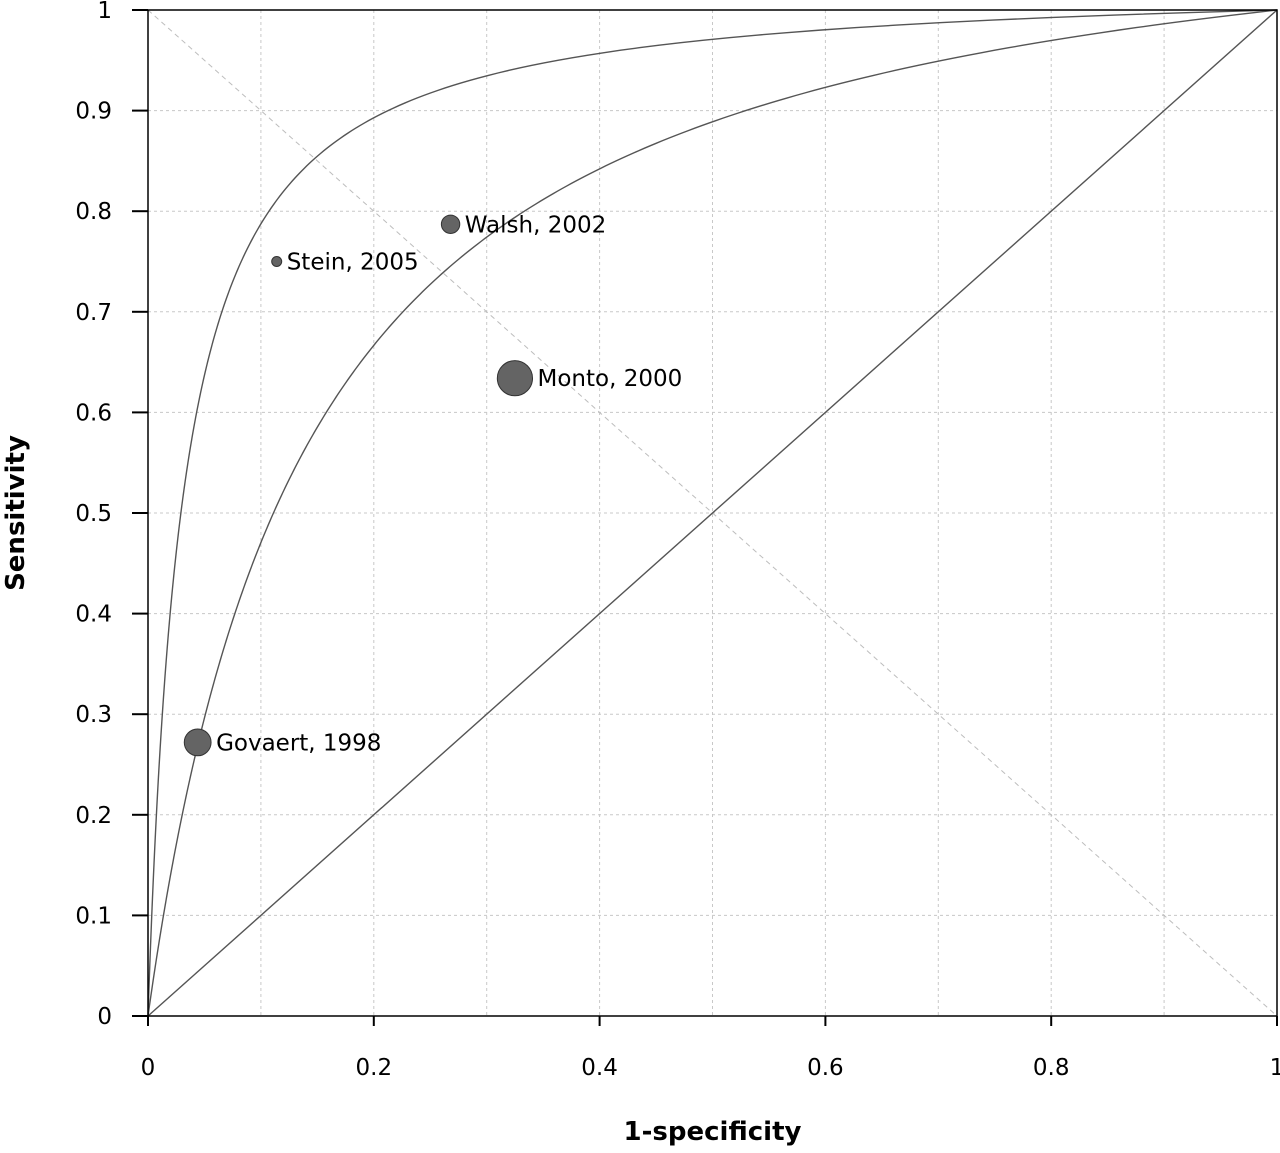 This screenshot has height=1153, width=1280. I want to click on x-tick-label: 0.4, so click(599, 1068).